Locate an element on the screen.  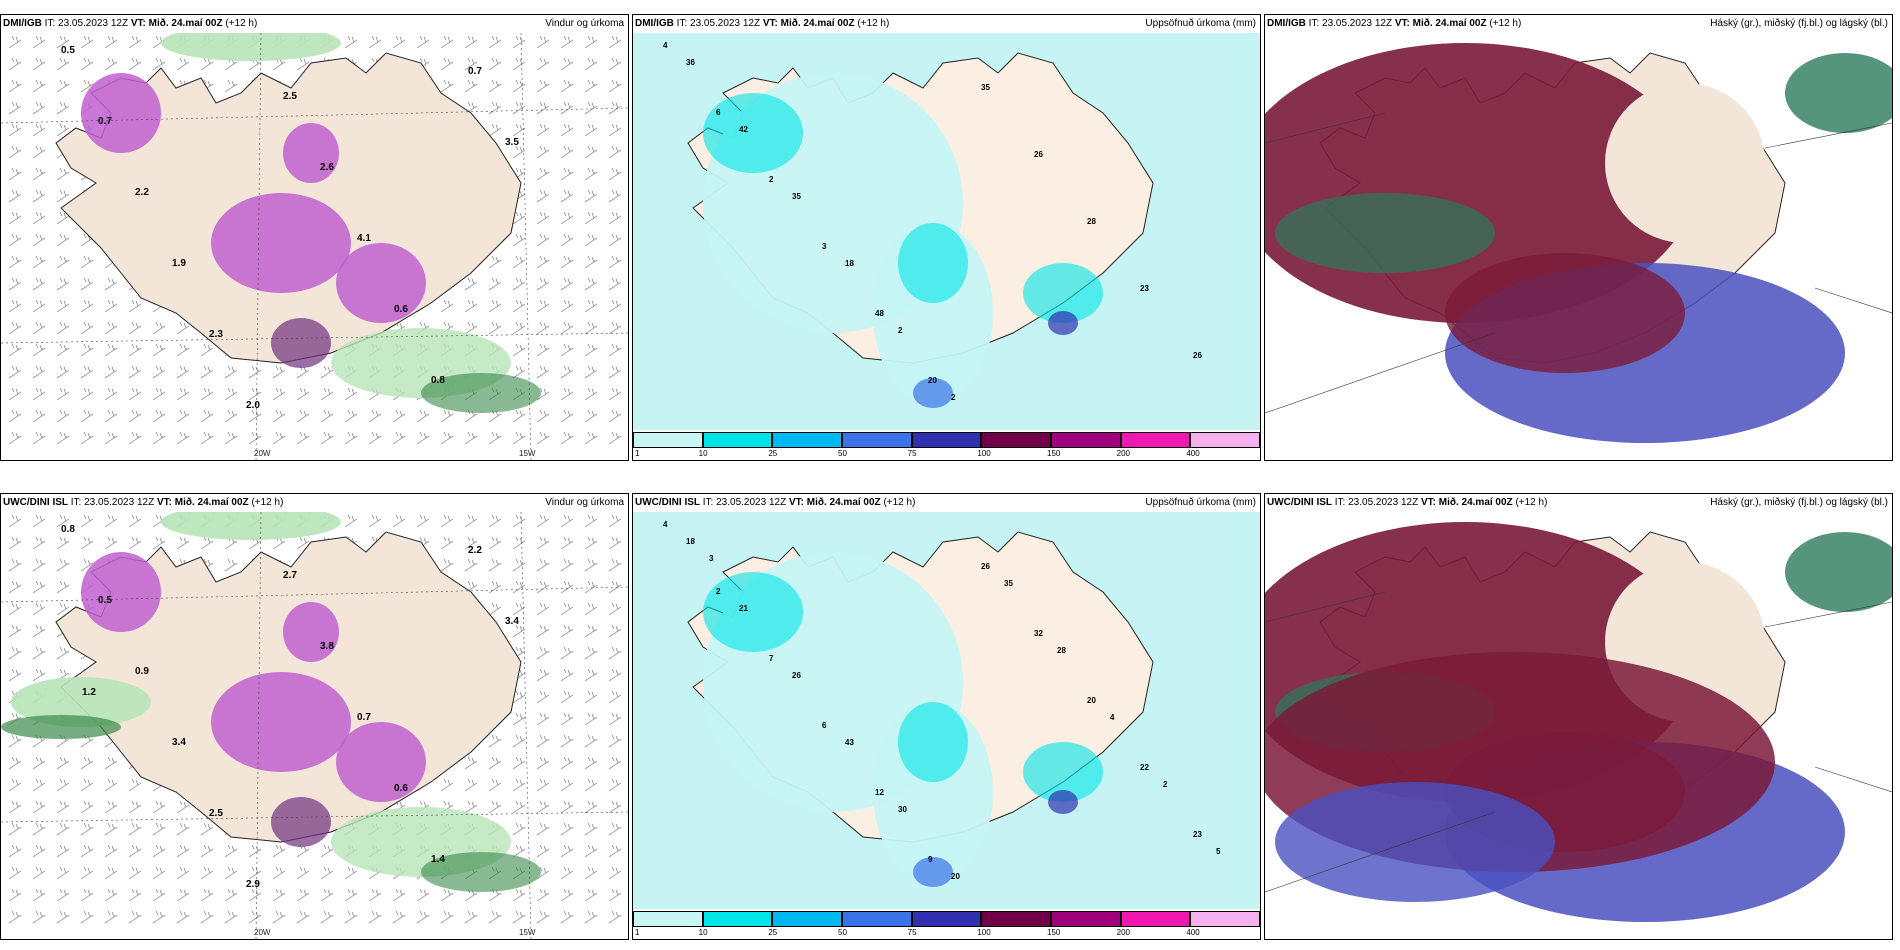
value-label: 36 is located at coordinates (690, 62).